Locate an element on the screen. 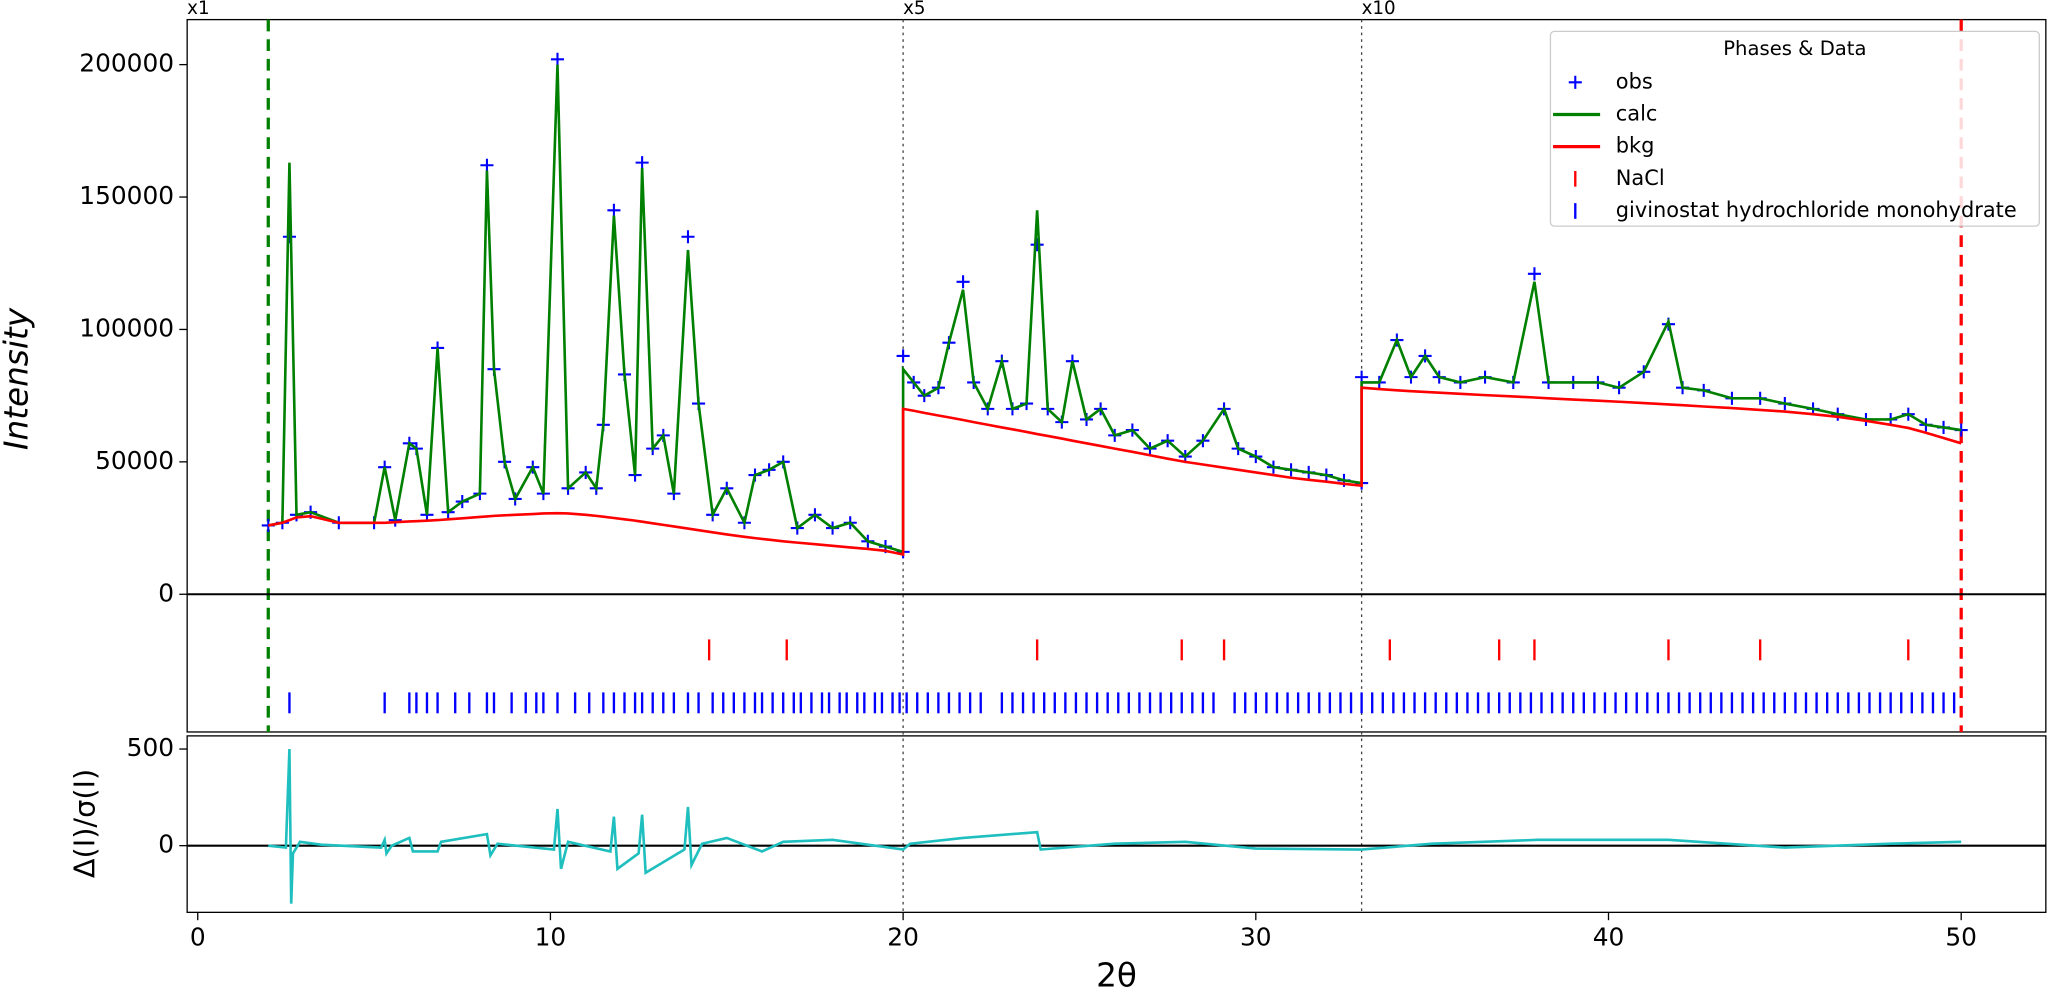 This screenshot has width=2050, height=996. x-tick-label: 50 is located at coordinates (1961, 936).